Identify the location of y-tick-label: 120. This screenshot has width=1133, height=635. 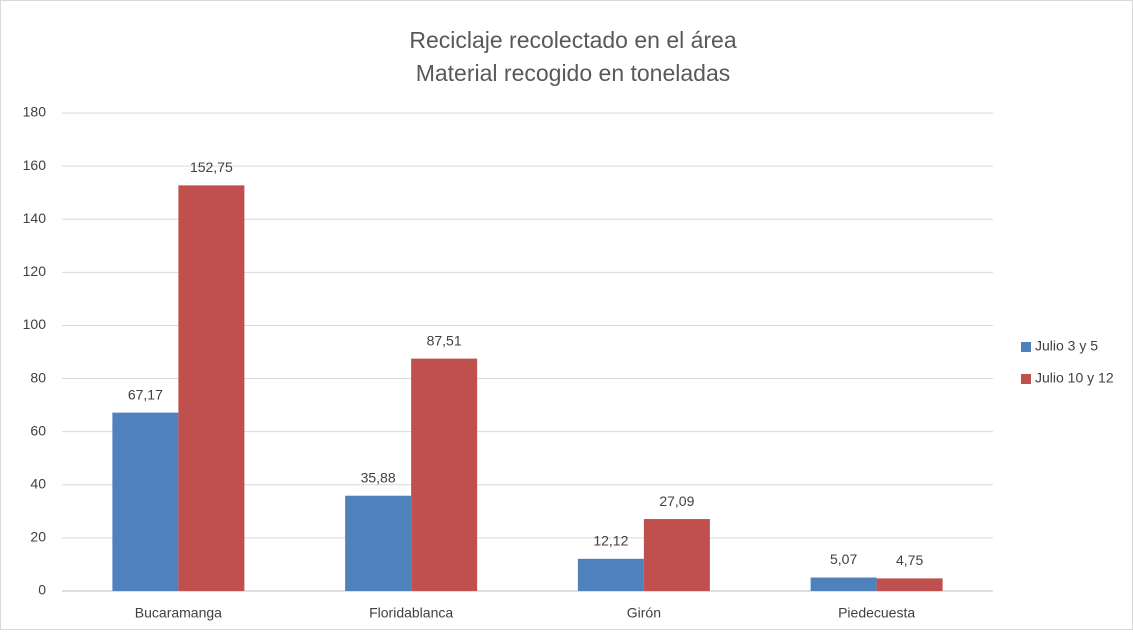
(35, 271).